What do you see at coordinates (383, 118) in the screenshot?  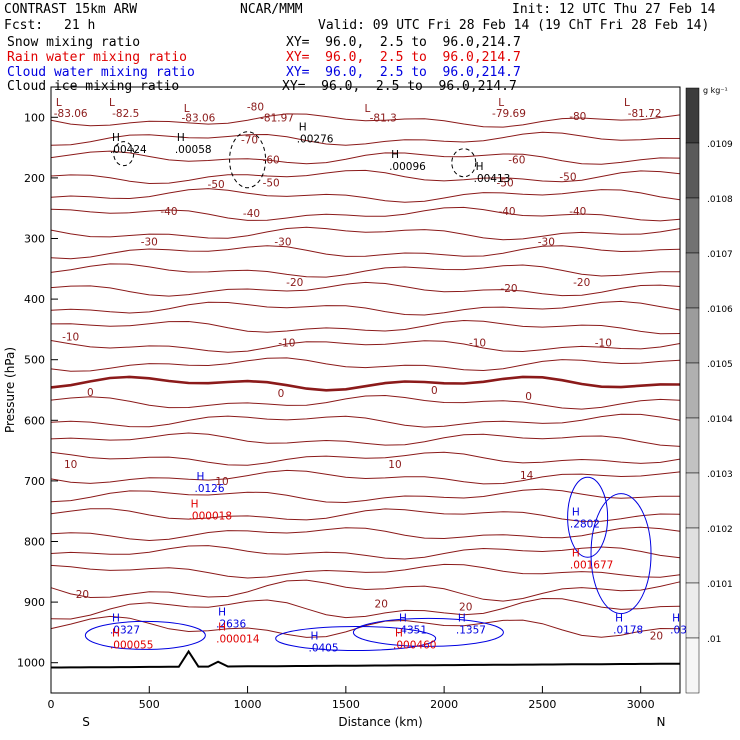 I see `isotherm-label: -81.3` at bounding box center [383, 118].